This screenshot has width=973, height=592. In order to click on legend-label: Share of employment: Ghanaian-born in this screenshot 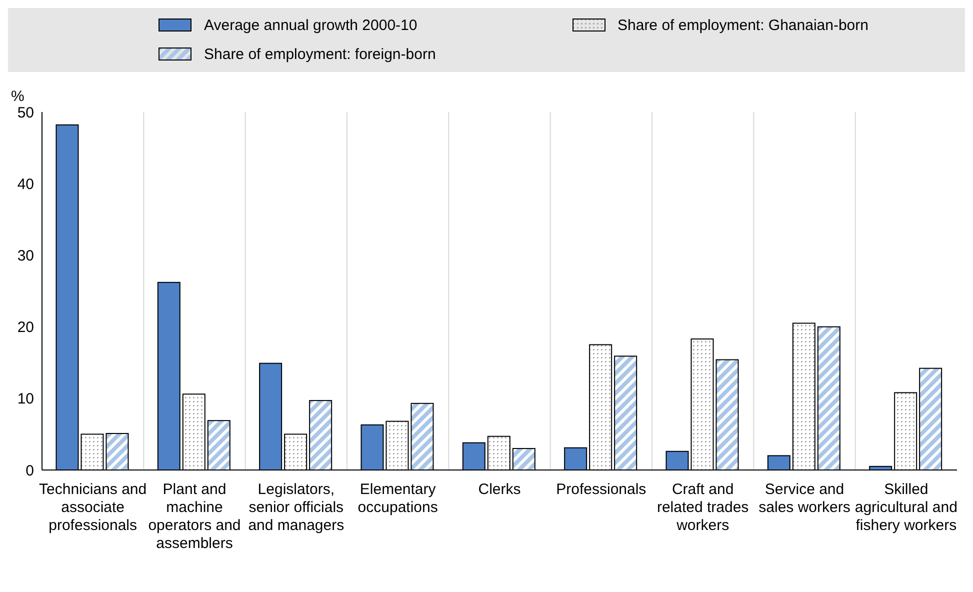, I will do `click(743, 25)`.